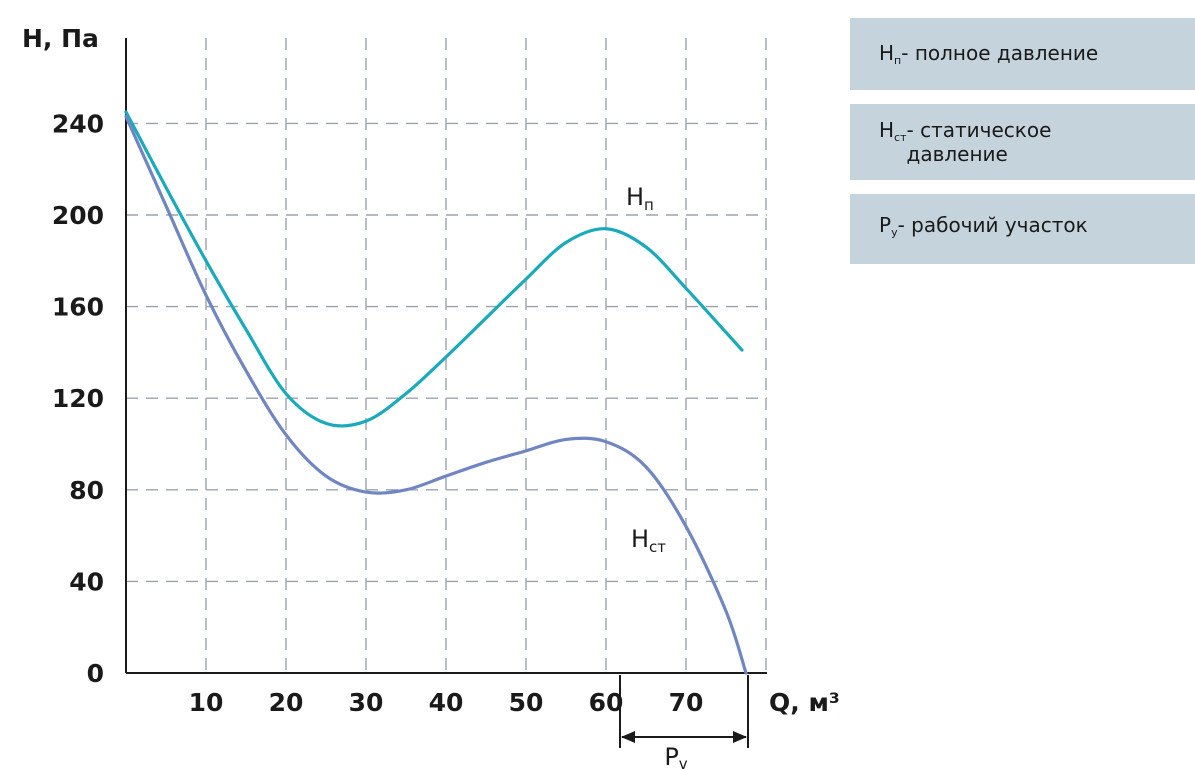 The height and width of the screenshot is (769, 1195). What do you see at coordinates (78, 398) in the screenshot?
I see `y-tick-label: 120` at bounding box center [78, 398].